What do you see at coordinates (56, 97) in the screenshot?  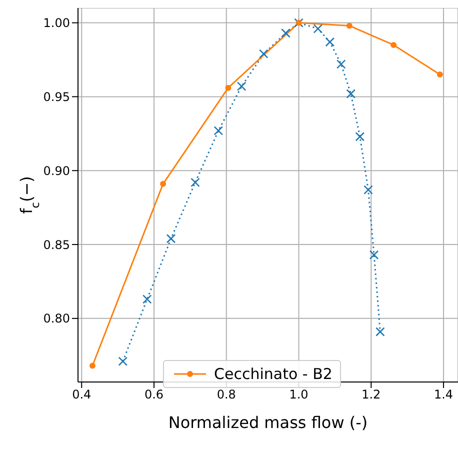 I see `y-tick-label: 0.95` at bounding box center [56, 97].